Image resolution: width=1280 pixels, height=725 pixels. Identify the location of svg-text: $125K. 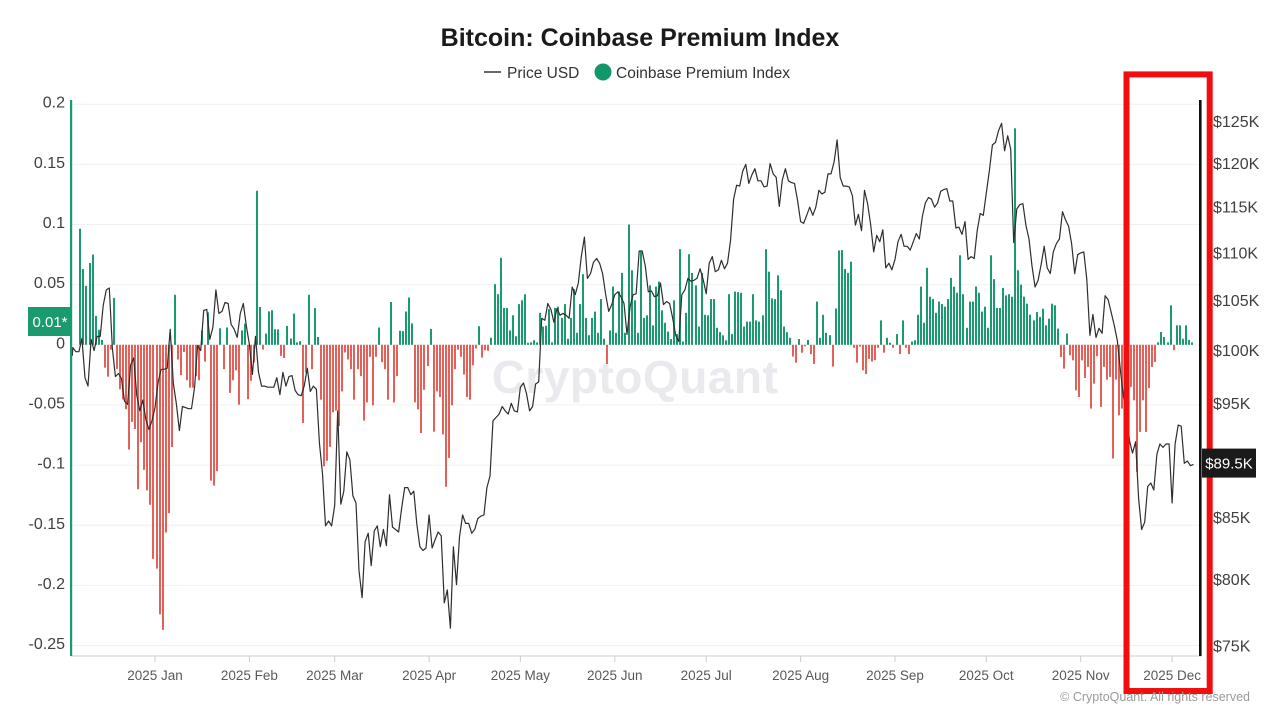
(1236, 122).